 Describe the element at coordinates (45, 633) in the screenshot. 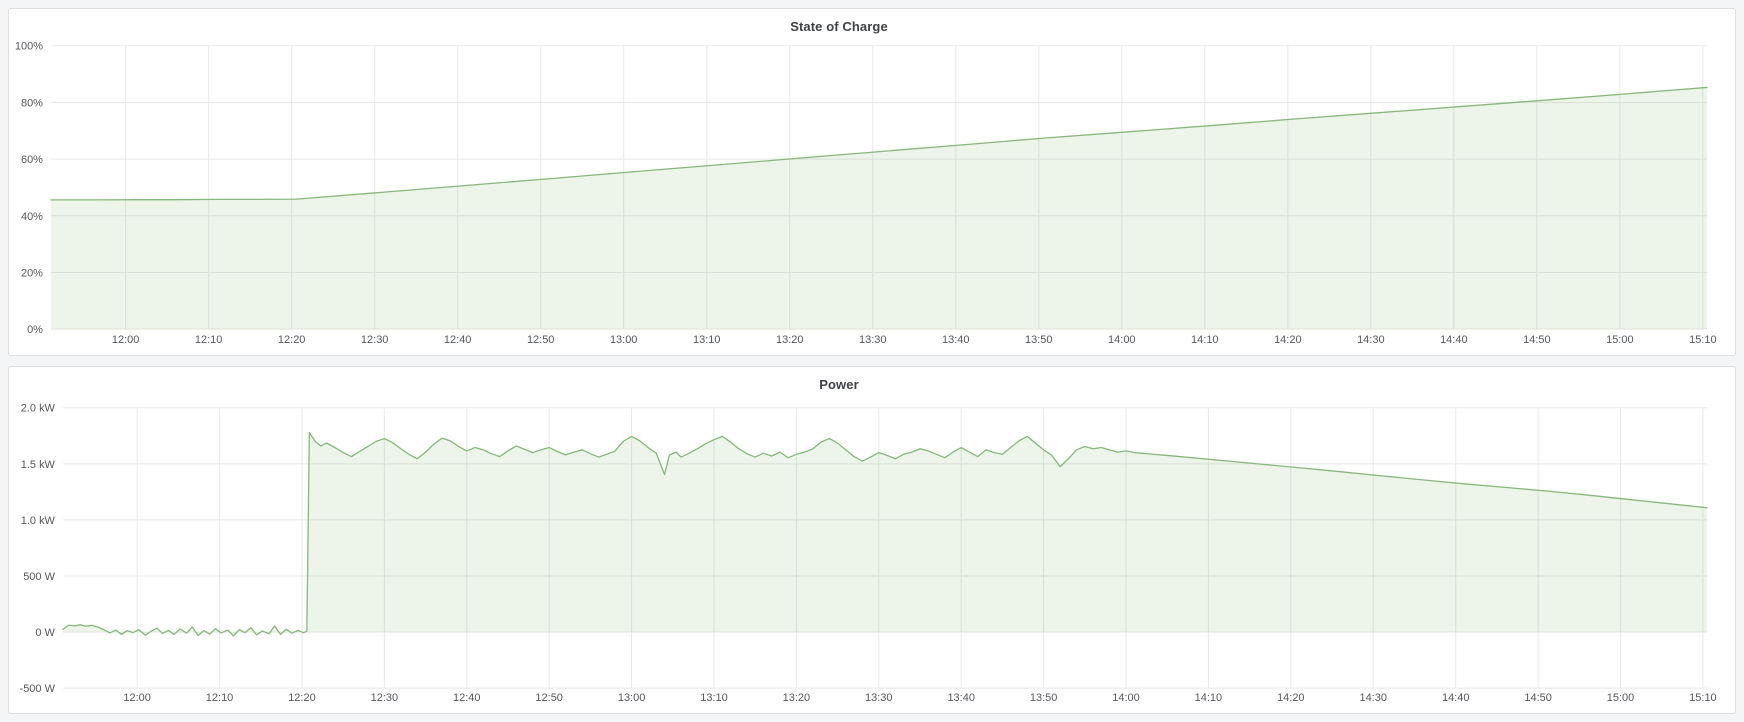

I see `y-tick-label: 0 W` at that location.